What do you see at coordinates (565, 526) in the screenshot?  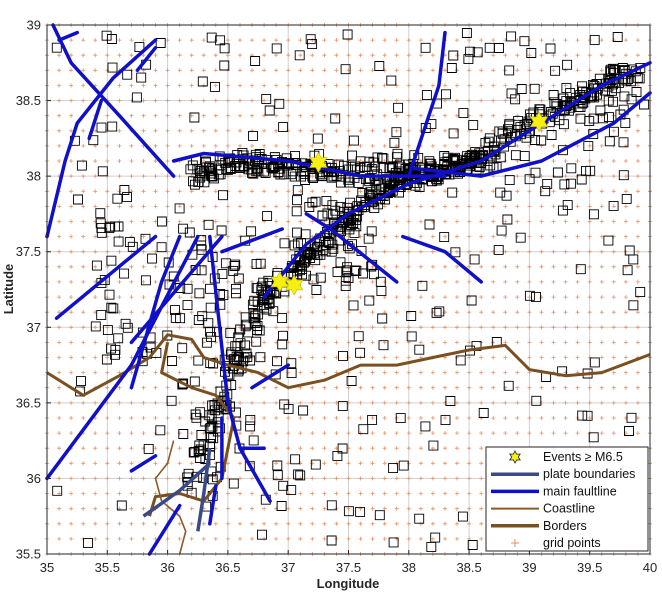 I see `legend-label: Borders` at bounding box center [565, 526].